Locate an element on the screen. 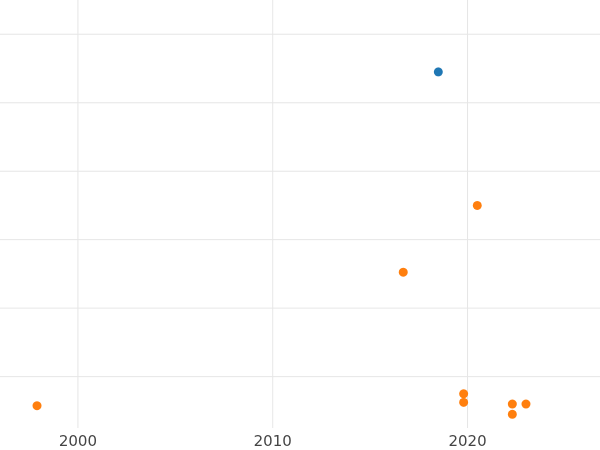 The image size is (600, 450). x-axis-tick-labels: 2000 2010 2020 is located at coordinates (273, 441).